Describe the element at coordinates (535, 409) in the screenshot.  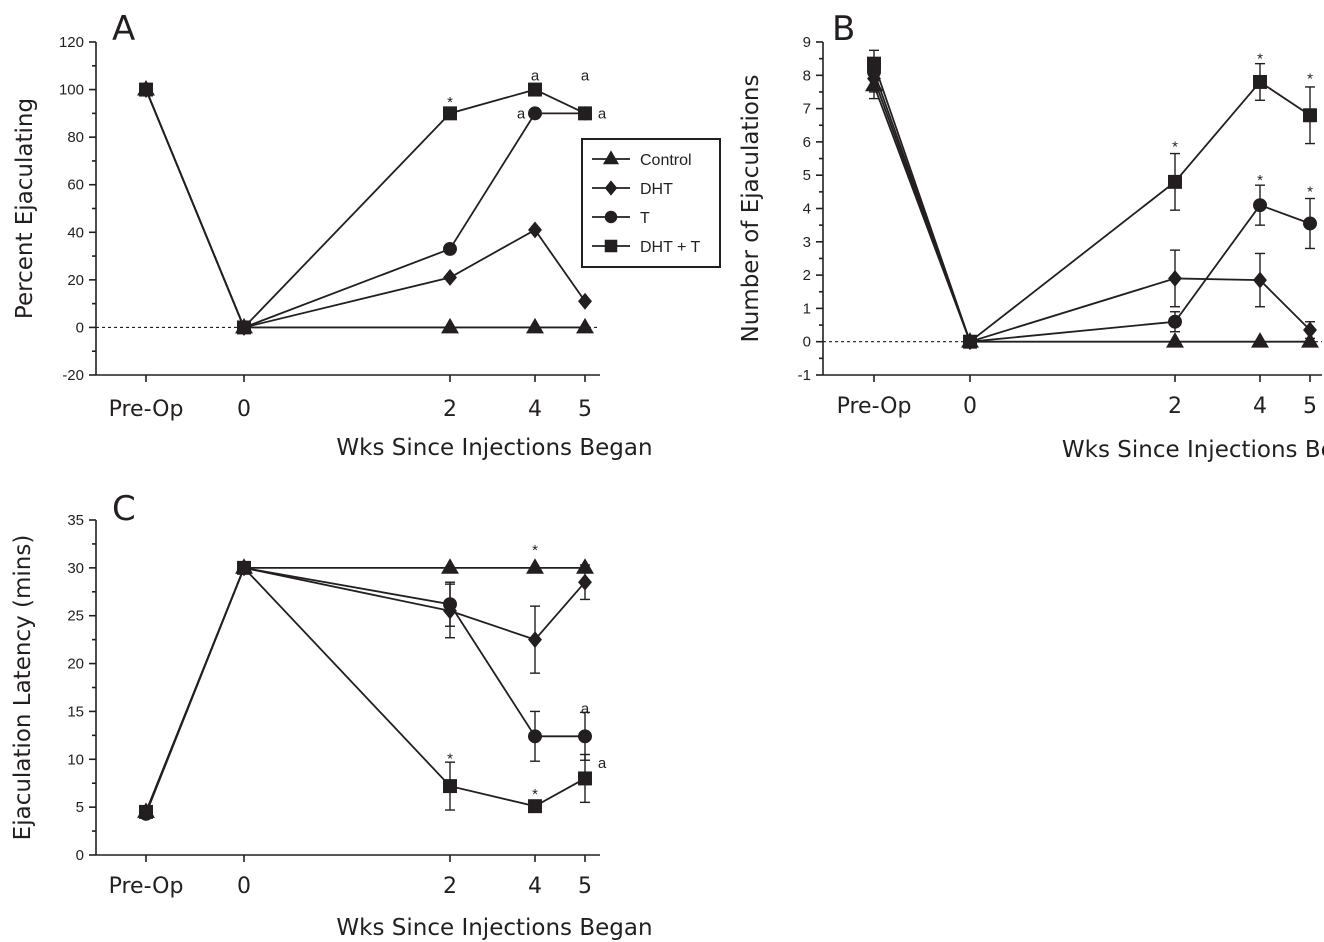
I see `x-tick-label: 4` at that location.